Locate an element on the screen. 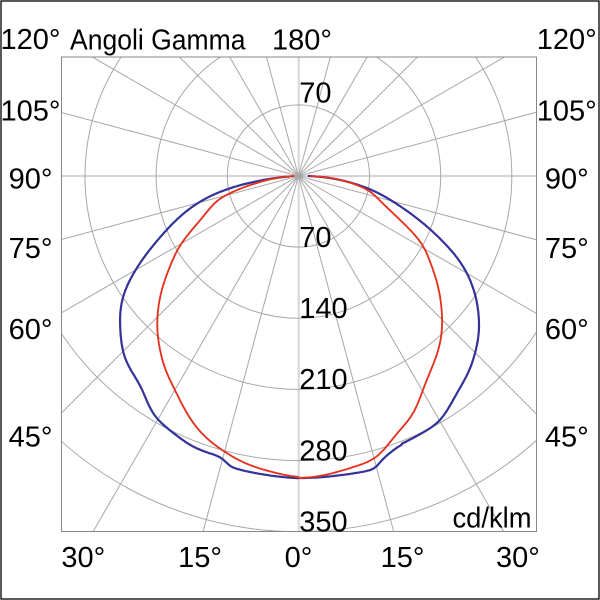  svg-text: 180° is located at coordinates (302, 40).